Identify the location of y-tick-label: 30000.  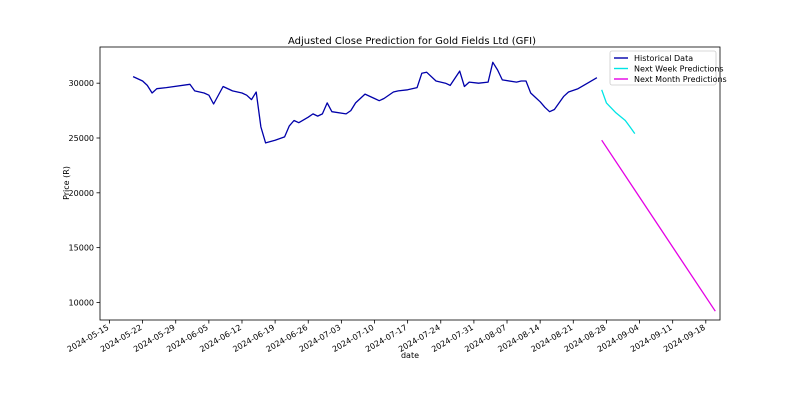
(81, 83).